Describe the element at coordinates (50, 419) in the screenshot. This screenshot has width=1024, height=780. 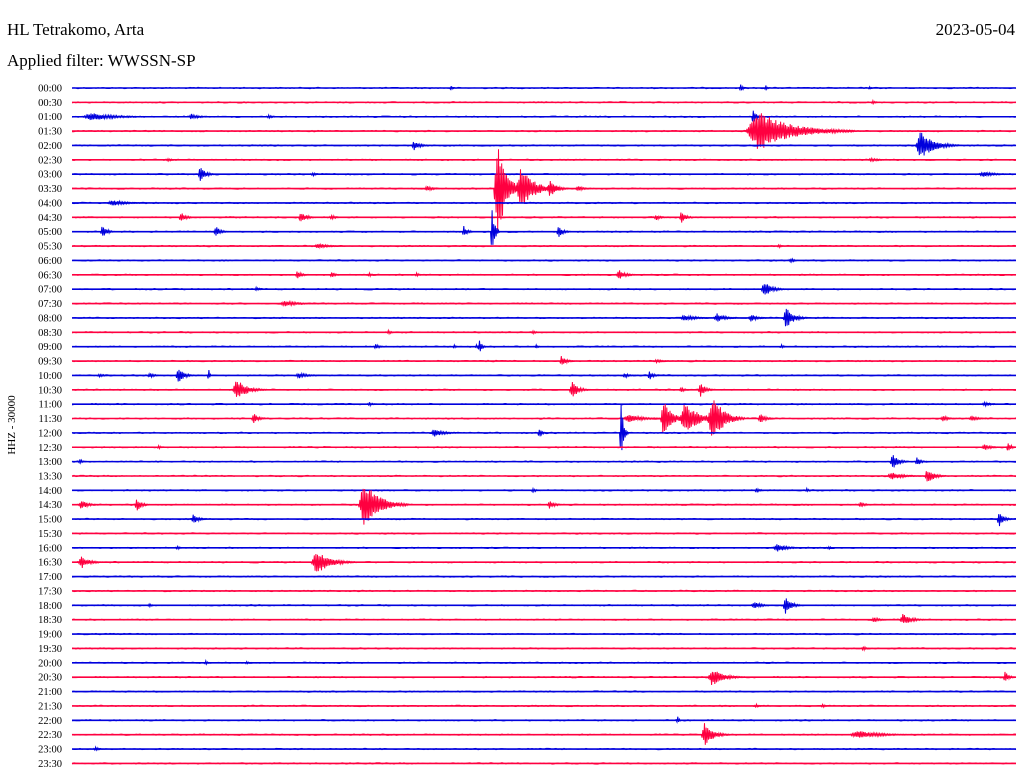
I see `time-tick-label: 11:30` at that location.